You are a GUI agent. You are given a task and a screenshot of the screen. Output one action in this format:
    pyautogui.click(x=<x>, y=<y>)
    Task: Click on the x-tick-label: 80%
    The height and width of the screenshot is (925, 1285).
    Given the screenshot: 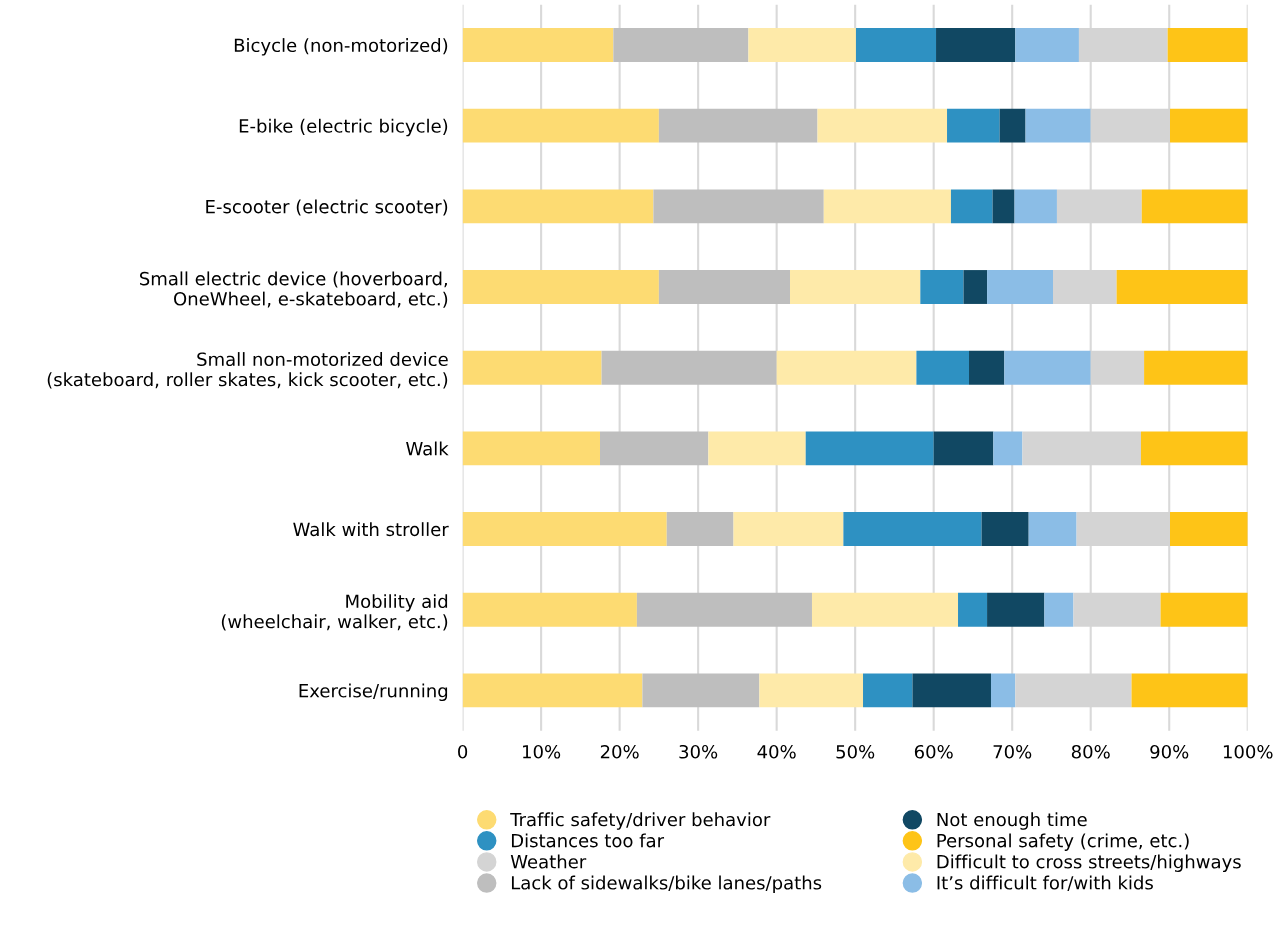 What is the action you would take?
    pyautogui.click(x=1090, y=751)
    